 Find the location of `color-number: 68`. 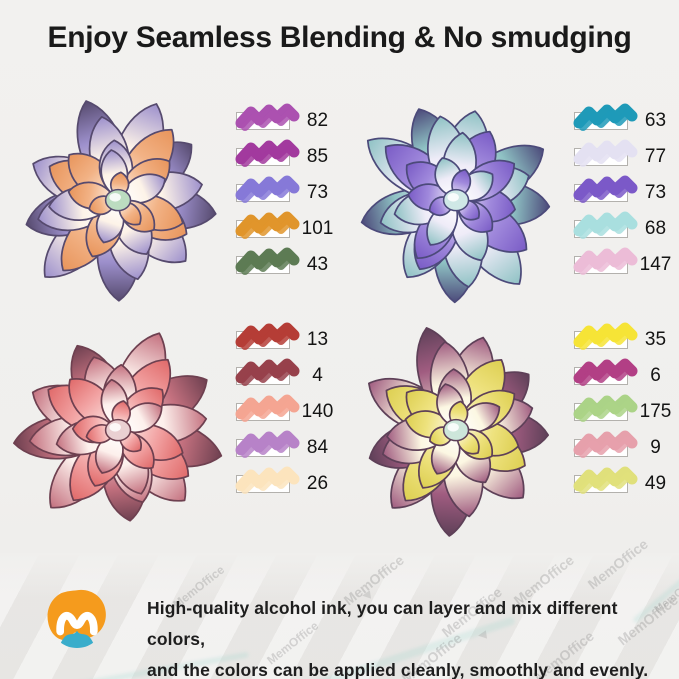

color-number: 68 is located at coordinates (655, 228).